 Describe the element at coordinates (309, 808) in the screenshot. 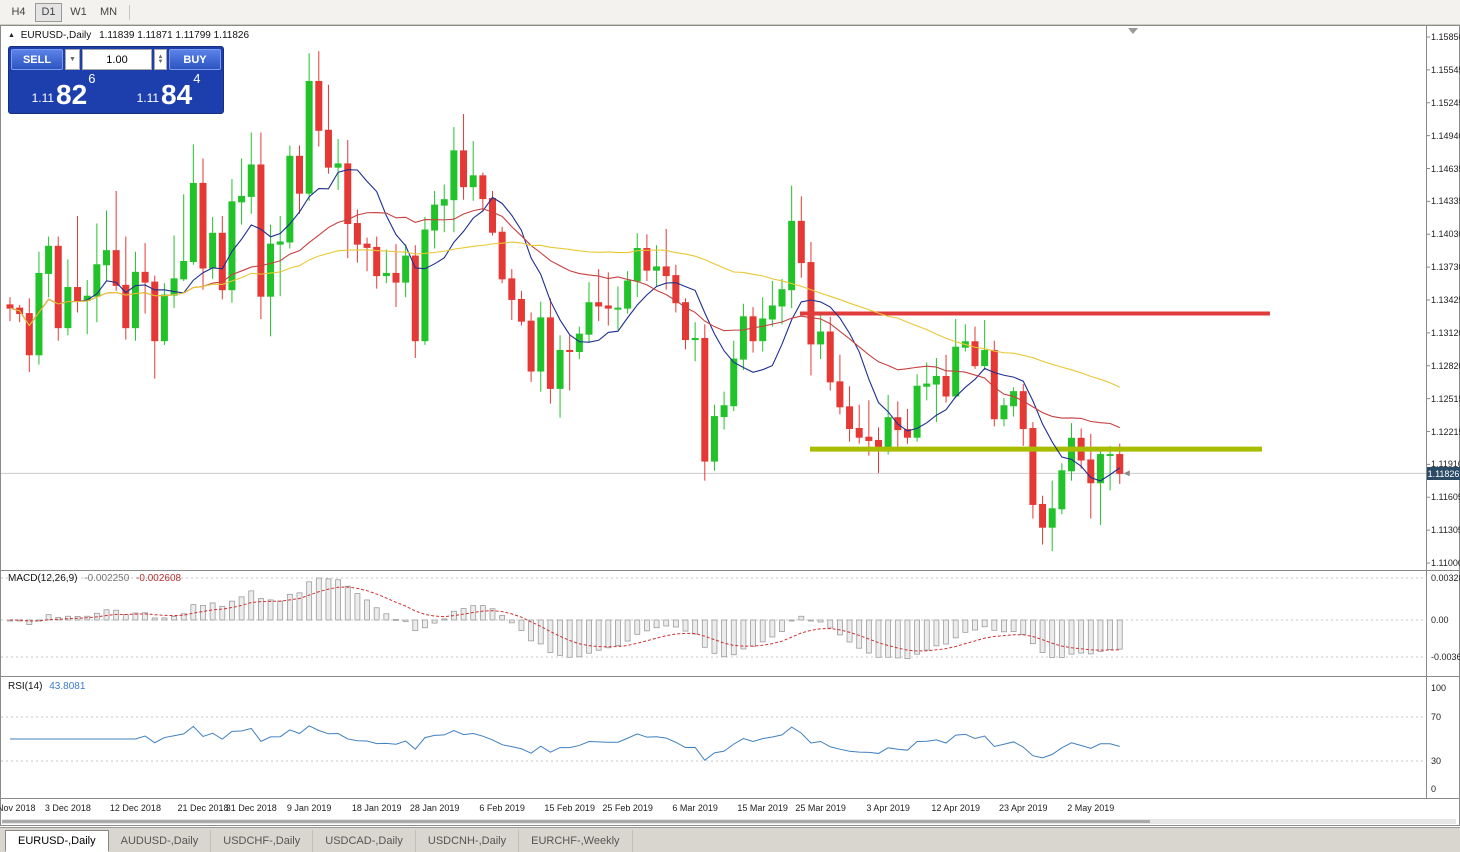

I see `date-axis-label: 9 Jan 2019` at that location.